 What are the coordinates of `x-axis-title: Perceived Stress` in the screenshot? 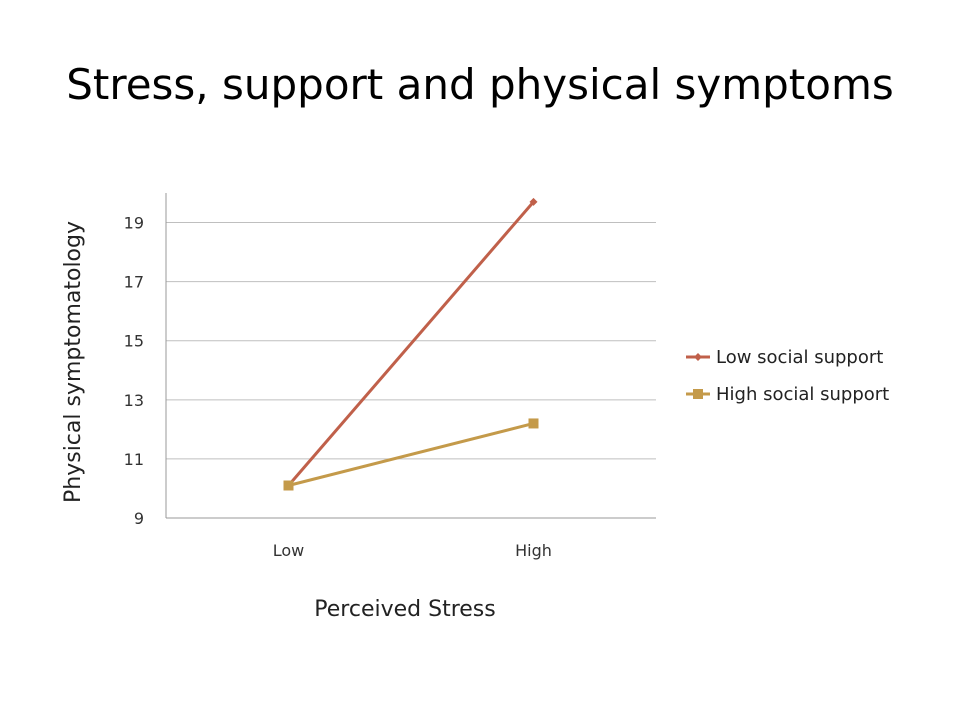 It's located at (404, 609).